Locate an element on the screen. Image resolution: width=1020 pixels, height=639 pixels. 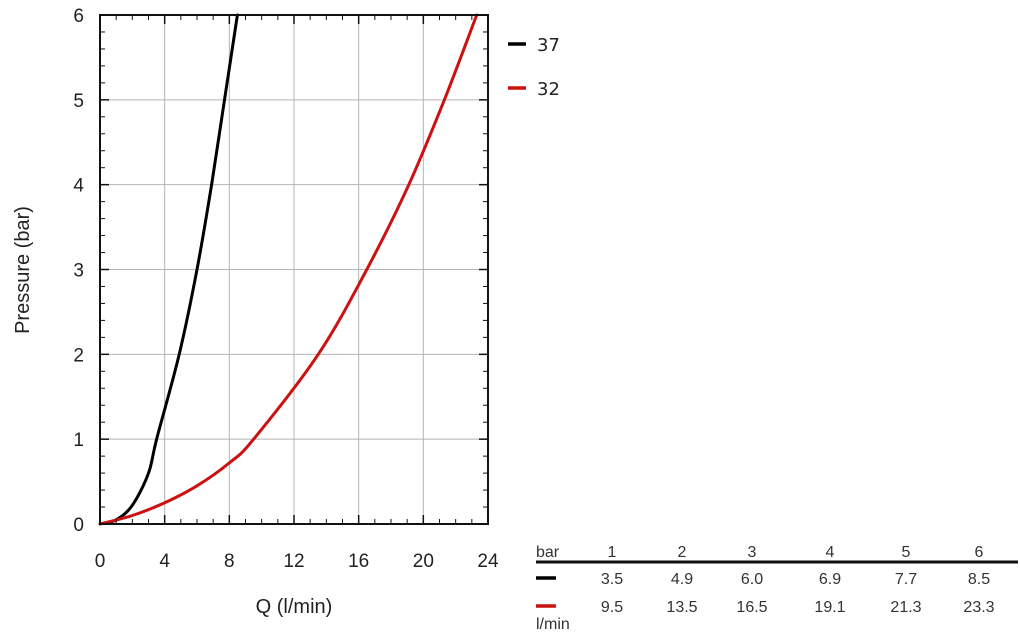
table-pressure-header: 6 is located at coordinates (979, 552).